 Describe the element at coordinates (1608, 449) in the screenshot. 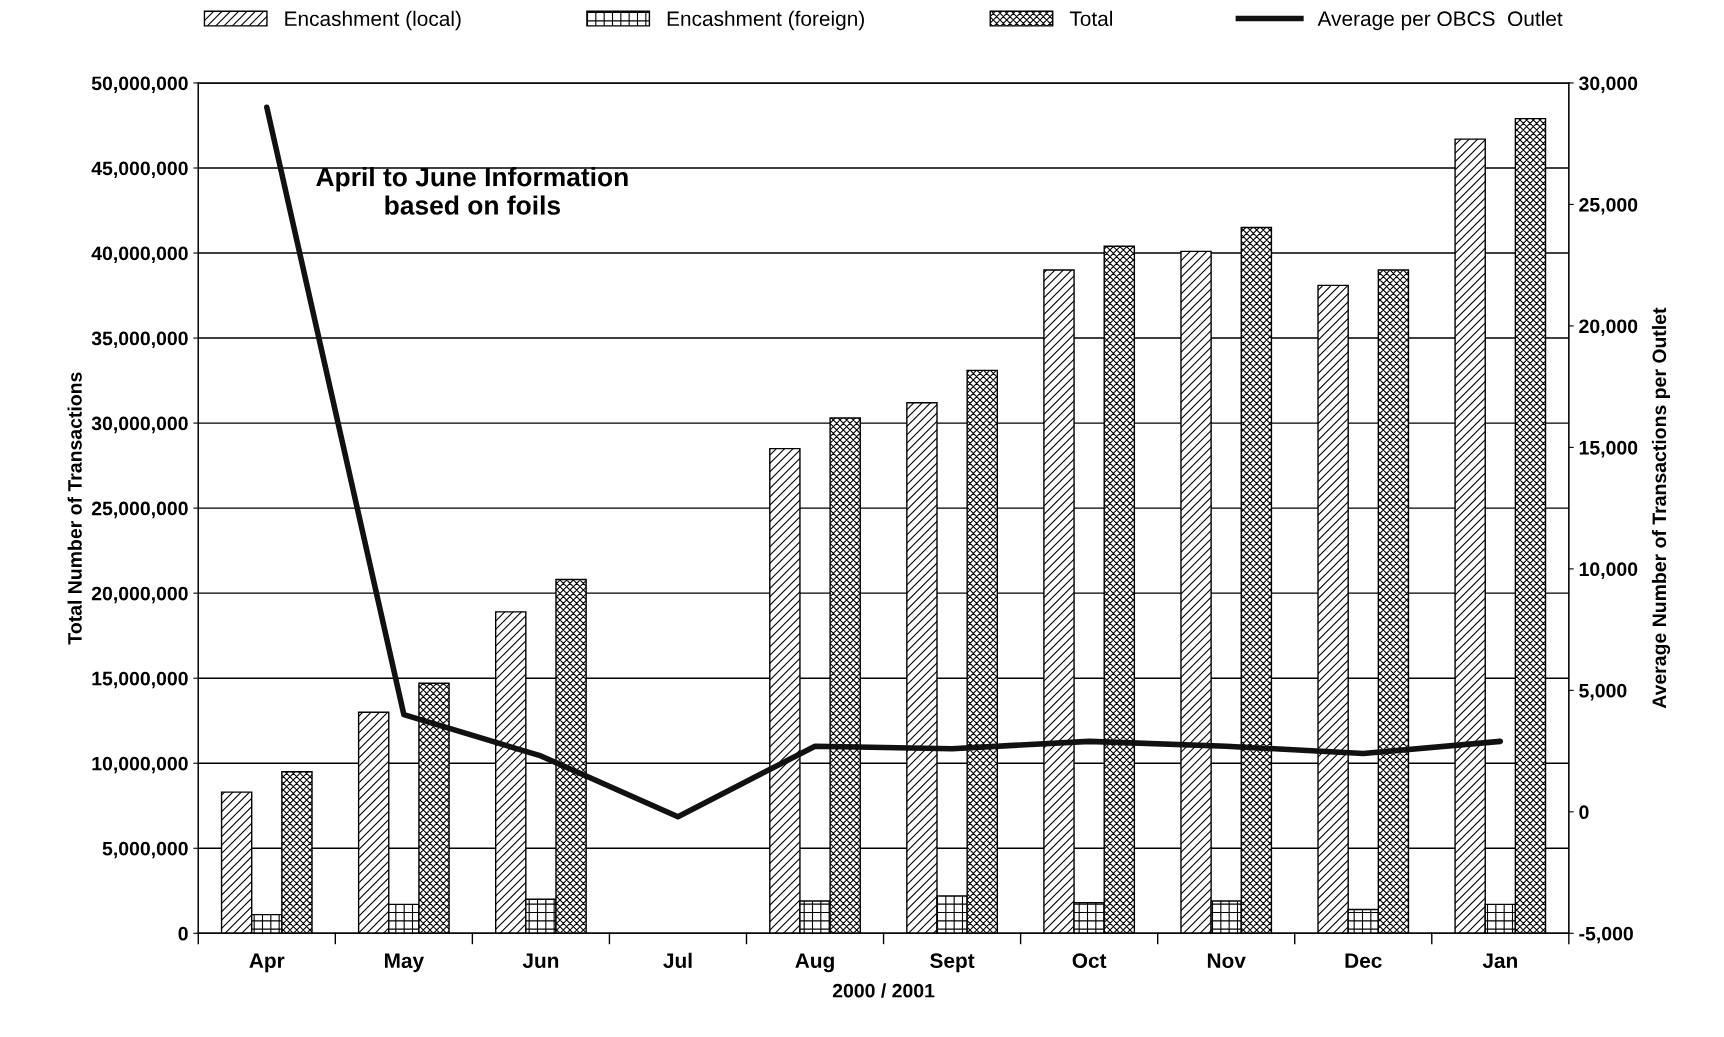

I see `y2-tick-label: 15,000` at that location.